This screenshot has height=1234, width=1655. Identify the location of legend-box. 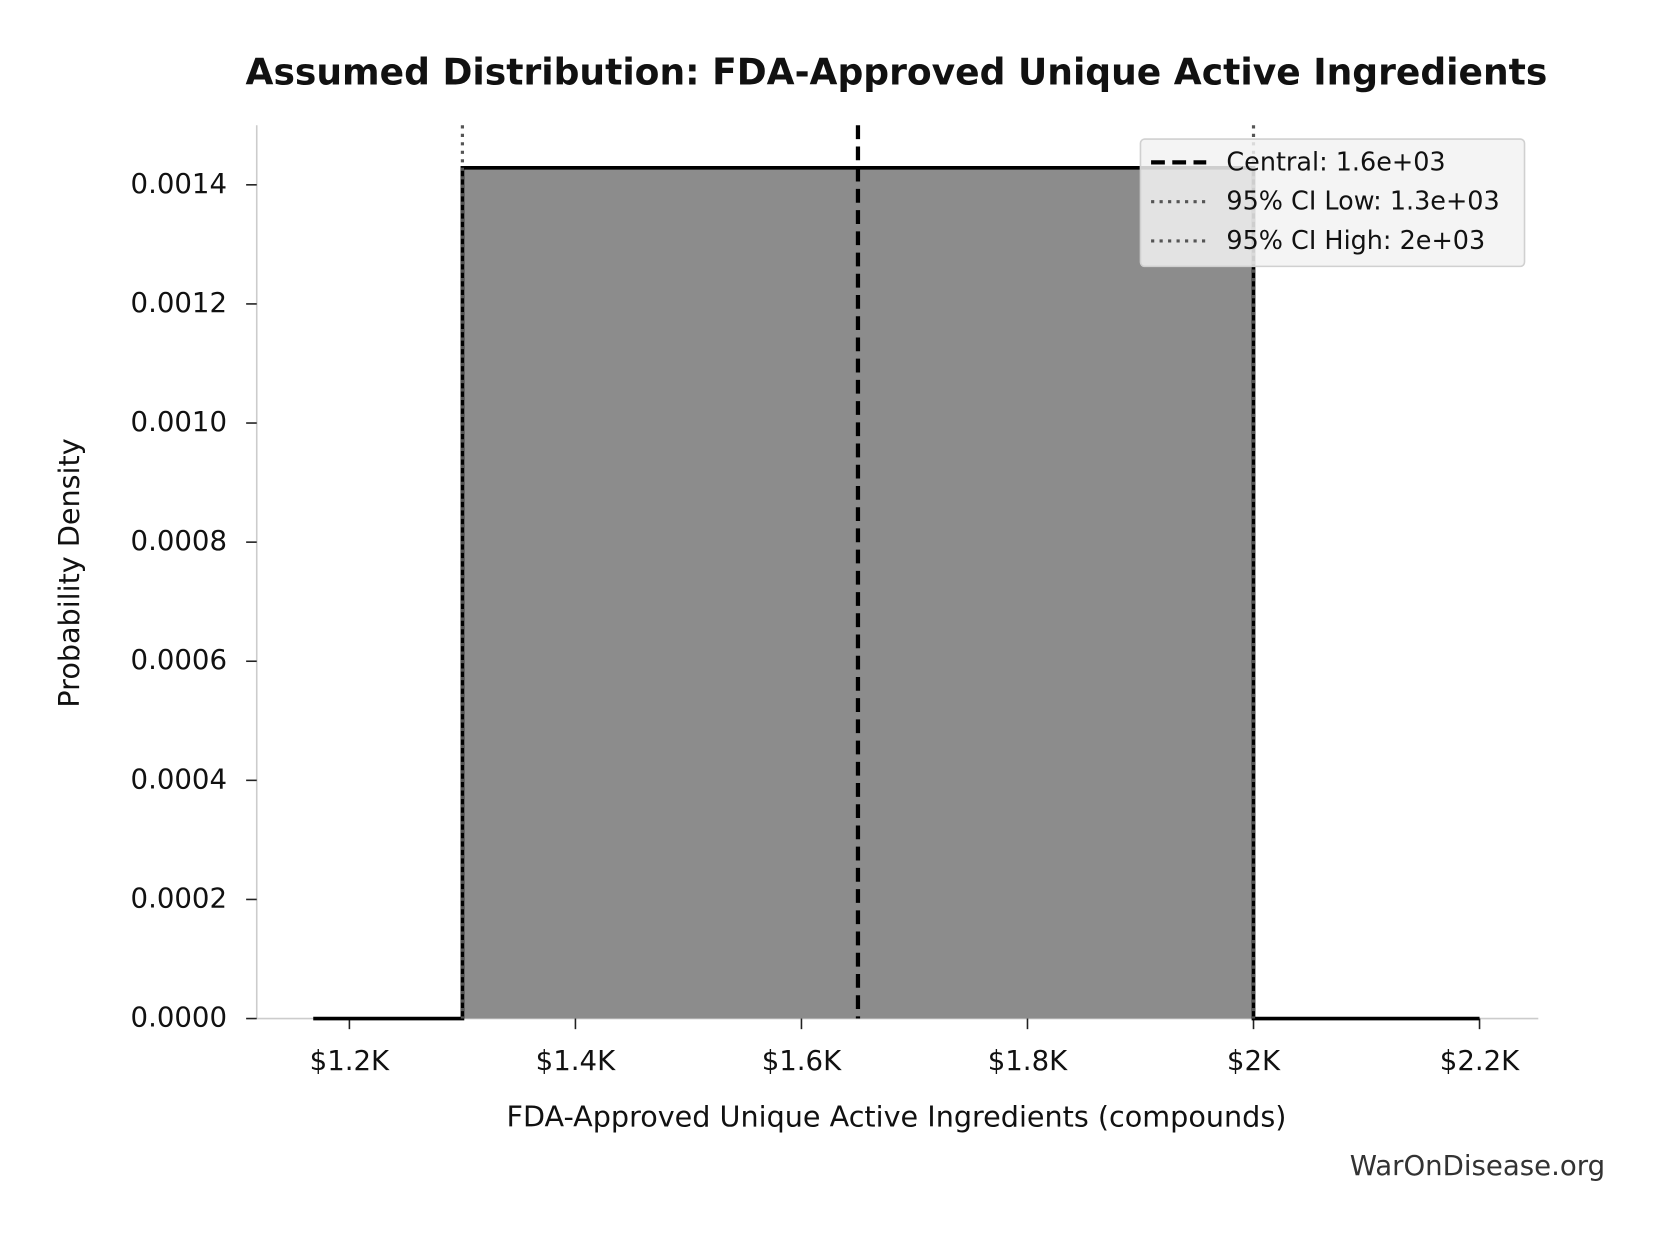
(1332, 203).